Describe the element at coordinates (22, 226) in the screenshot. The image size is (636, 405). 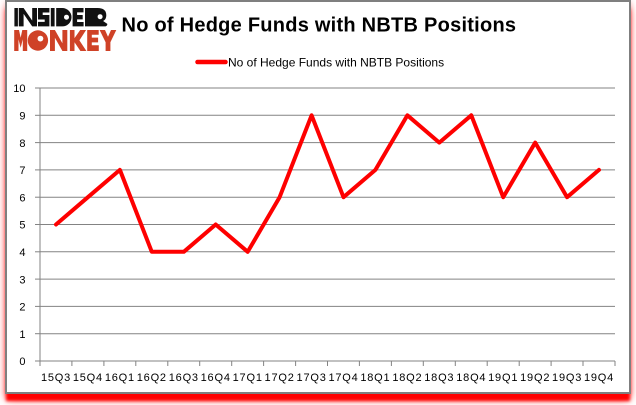
I see `svg-text: 5` at that location.